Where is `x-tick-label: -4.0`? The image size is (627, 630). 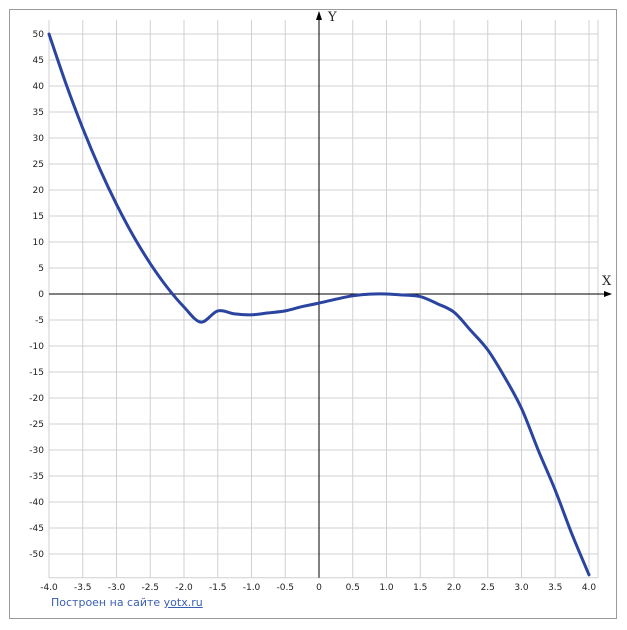 x-tick-label: -4.0 is located at coordinates (49, 588).